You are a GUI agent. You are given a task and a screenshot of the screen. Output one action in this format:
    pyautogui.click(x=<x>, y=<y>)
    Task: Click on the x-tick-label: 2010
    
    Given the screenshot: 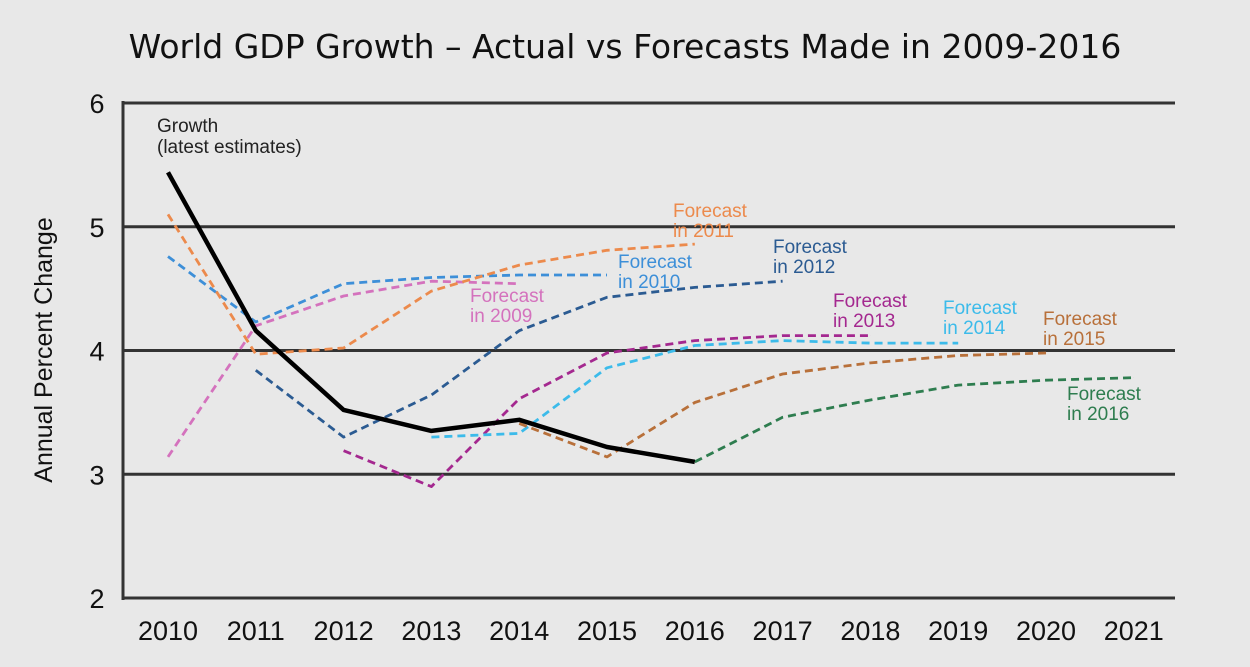 What is the action you would take?
    pyautogui.click(x=168, y=631)
    